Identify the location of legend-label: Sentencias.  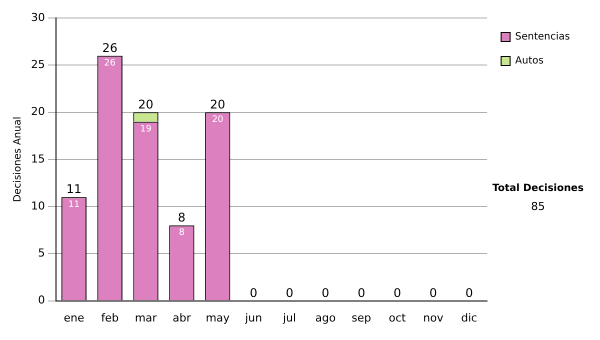
(542, 37).